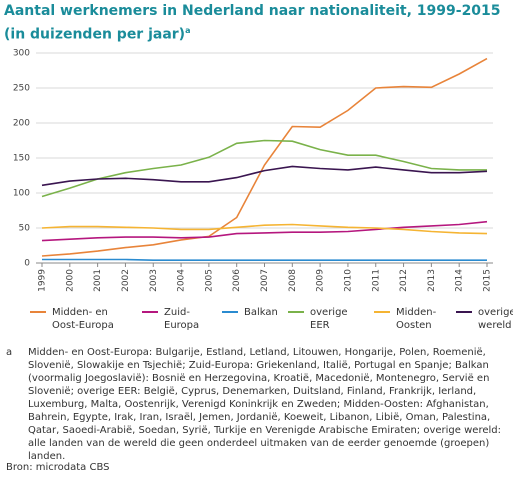 The image size is (513, 480). What do you see at coordinates (21, 159) in the screenshot?
I see `y-tick-label: 150` at bounding box center [21, 159].